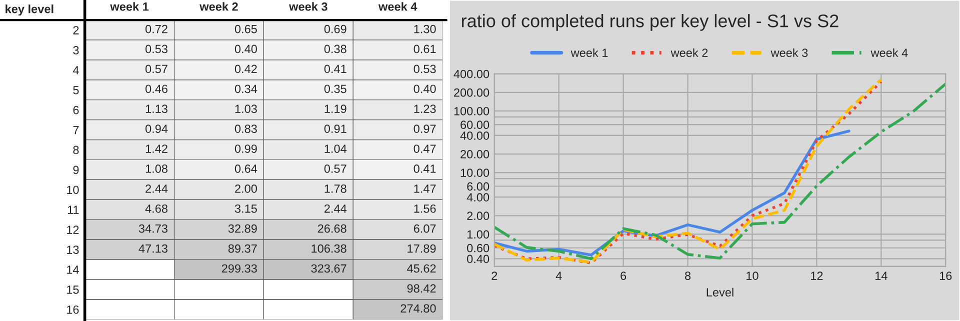  Describe the element at coordinates (245, 208) in the screenshot. I see `data-label: 3.15` at that location.